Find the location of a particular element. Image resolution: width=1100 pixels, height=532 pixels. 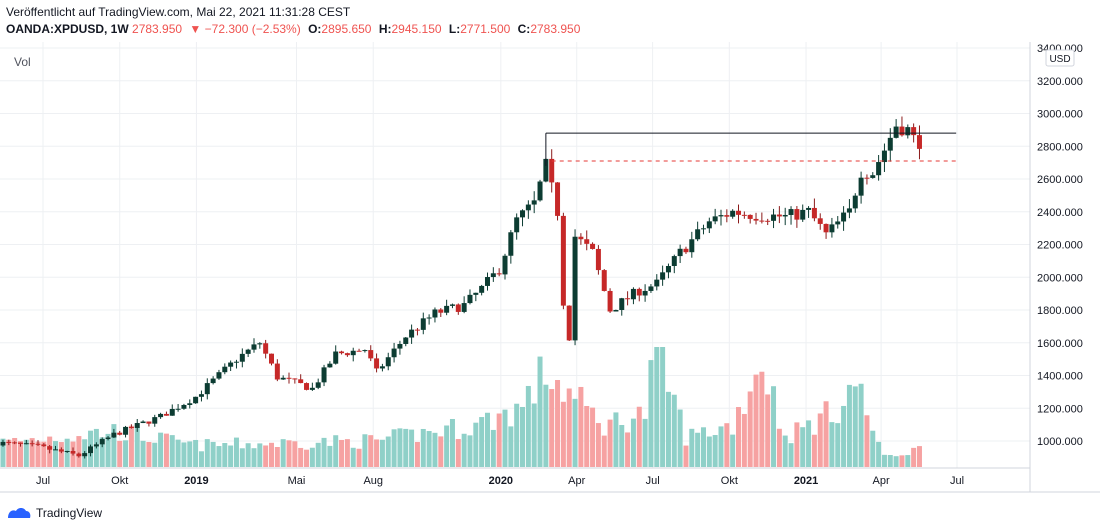

low-value: 2771.500 is located at coordinates (485, 29).